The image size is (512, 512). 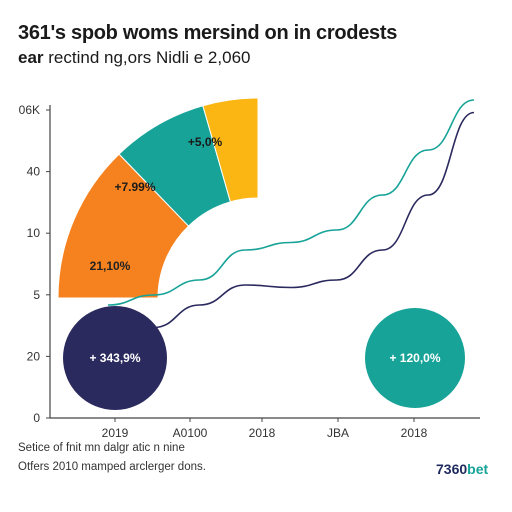 What do you see at coordinates (101, 448) in the screenshot?
I see `footnote-source: Setice of fnit mn dalgr atic n nine` at bounding box center [101, 448].